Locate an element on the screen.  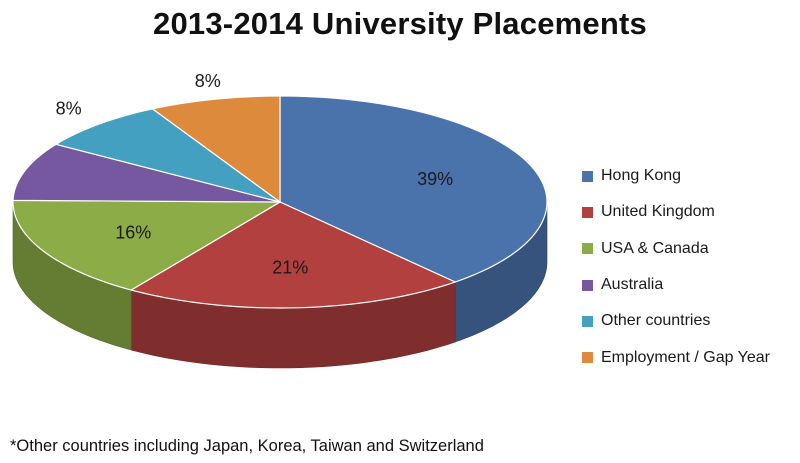
legend-item-united-kingdom: United Kingdom is located at coordinates (676, 212).